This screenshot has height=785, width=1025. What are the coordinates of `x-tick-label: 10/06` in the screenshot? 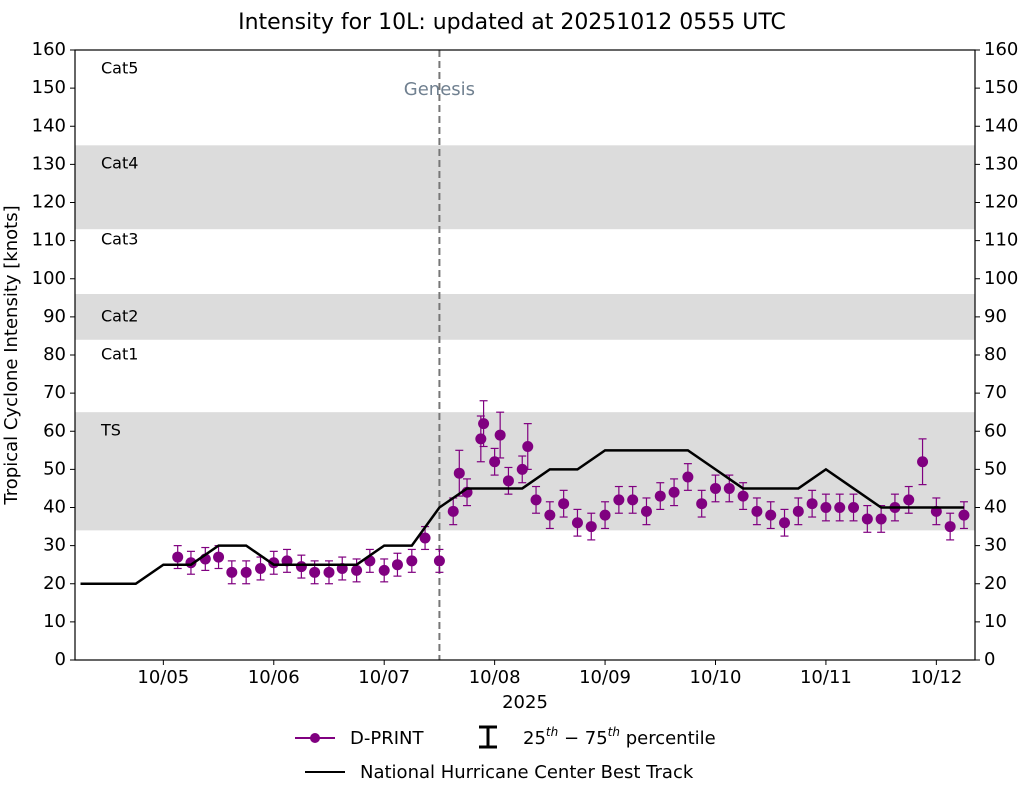 It's located at (274, 677).